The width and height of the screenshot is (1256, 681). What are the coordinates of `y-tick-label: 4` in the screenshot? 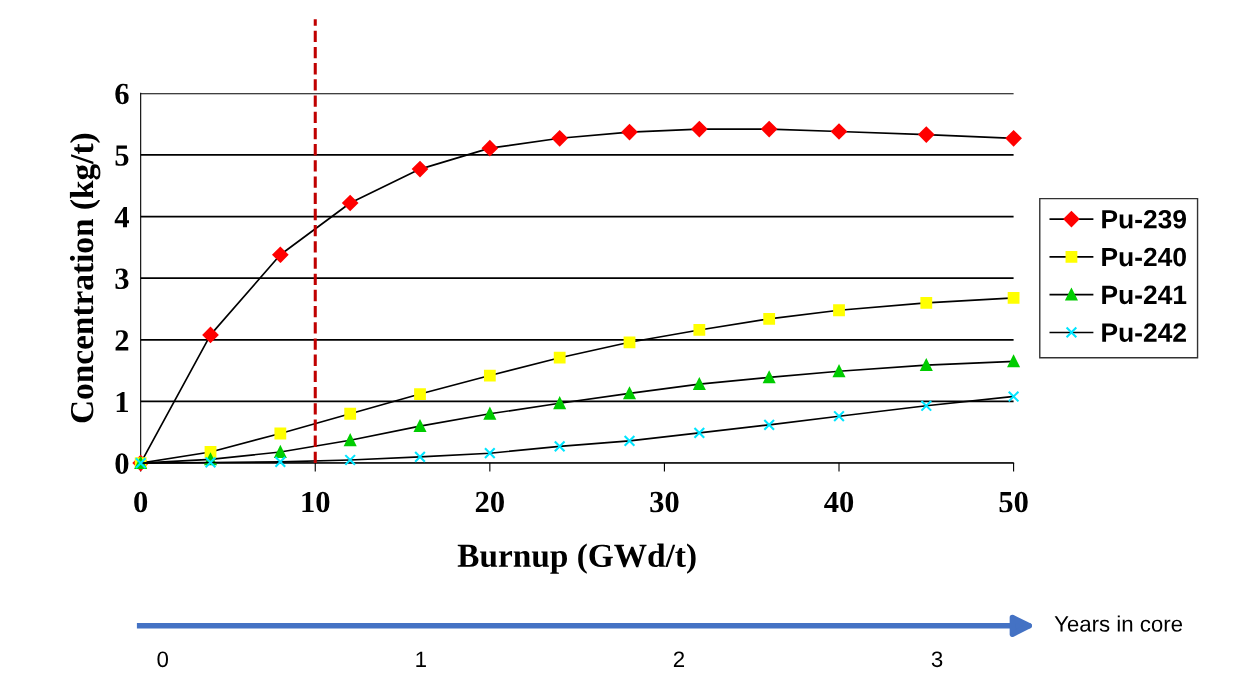 It's located at (121, 217).